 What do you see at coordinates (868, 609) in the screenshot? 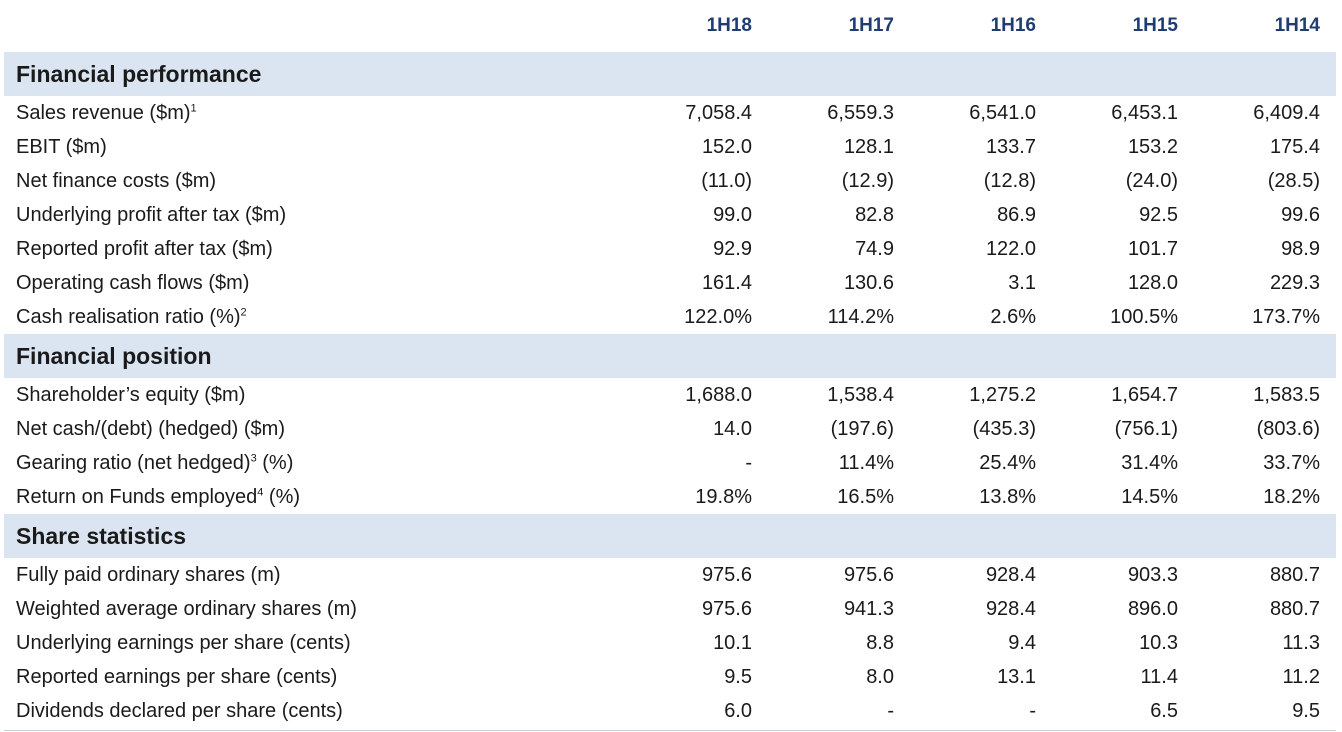
I see `table-cell: 941.3` at bounding box center [868, 609].